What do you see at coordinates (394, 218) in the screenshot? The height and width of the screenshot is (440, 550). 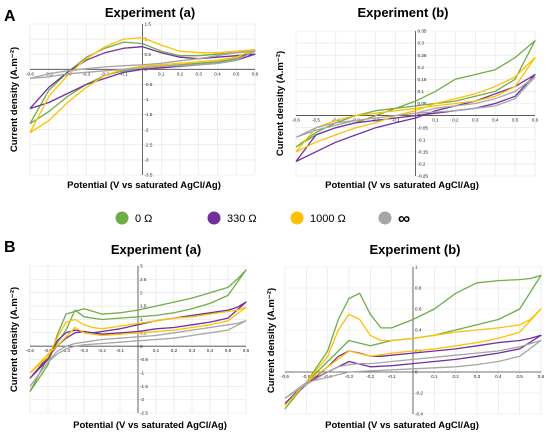 I see `legend-item-infinite: ∞` at bounding box center [394, 218].